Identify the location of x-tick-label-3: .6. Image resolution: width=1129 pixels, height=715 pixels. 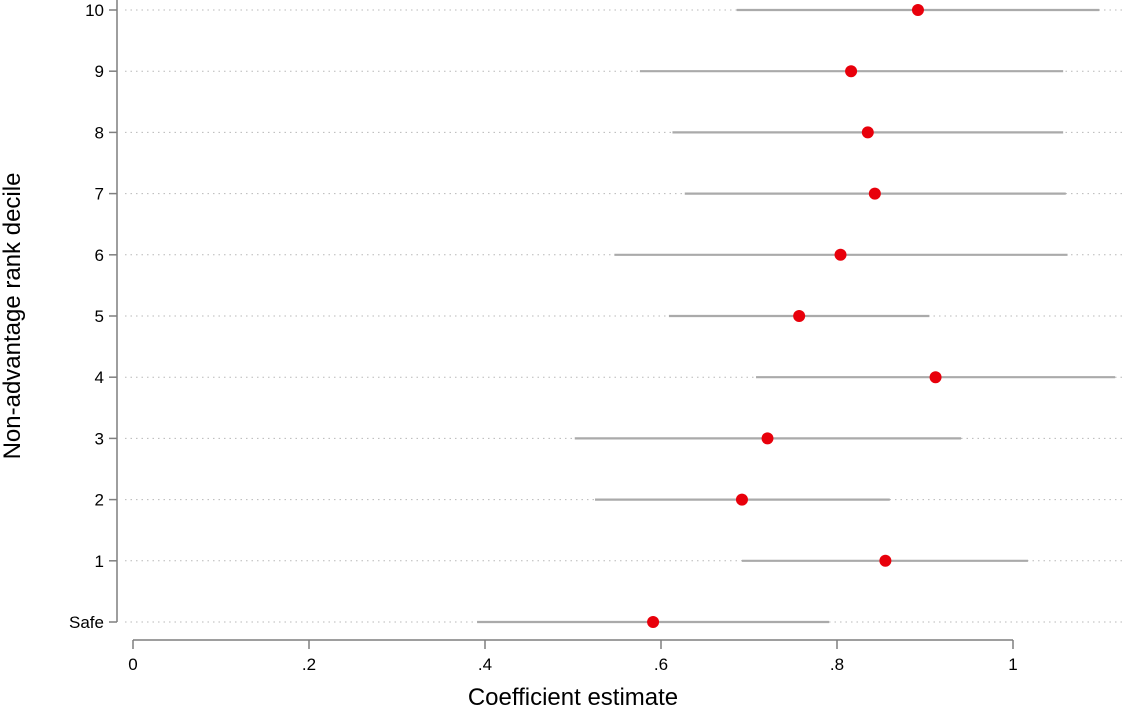
(661, 664).